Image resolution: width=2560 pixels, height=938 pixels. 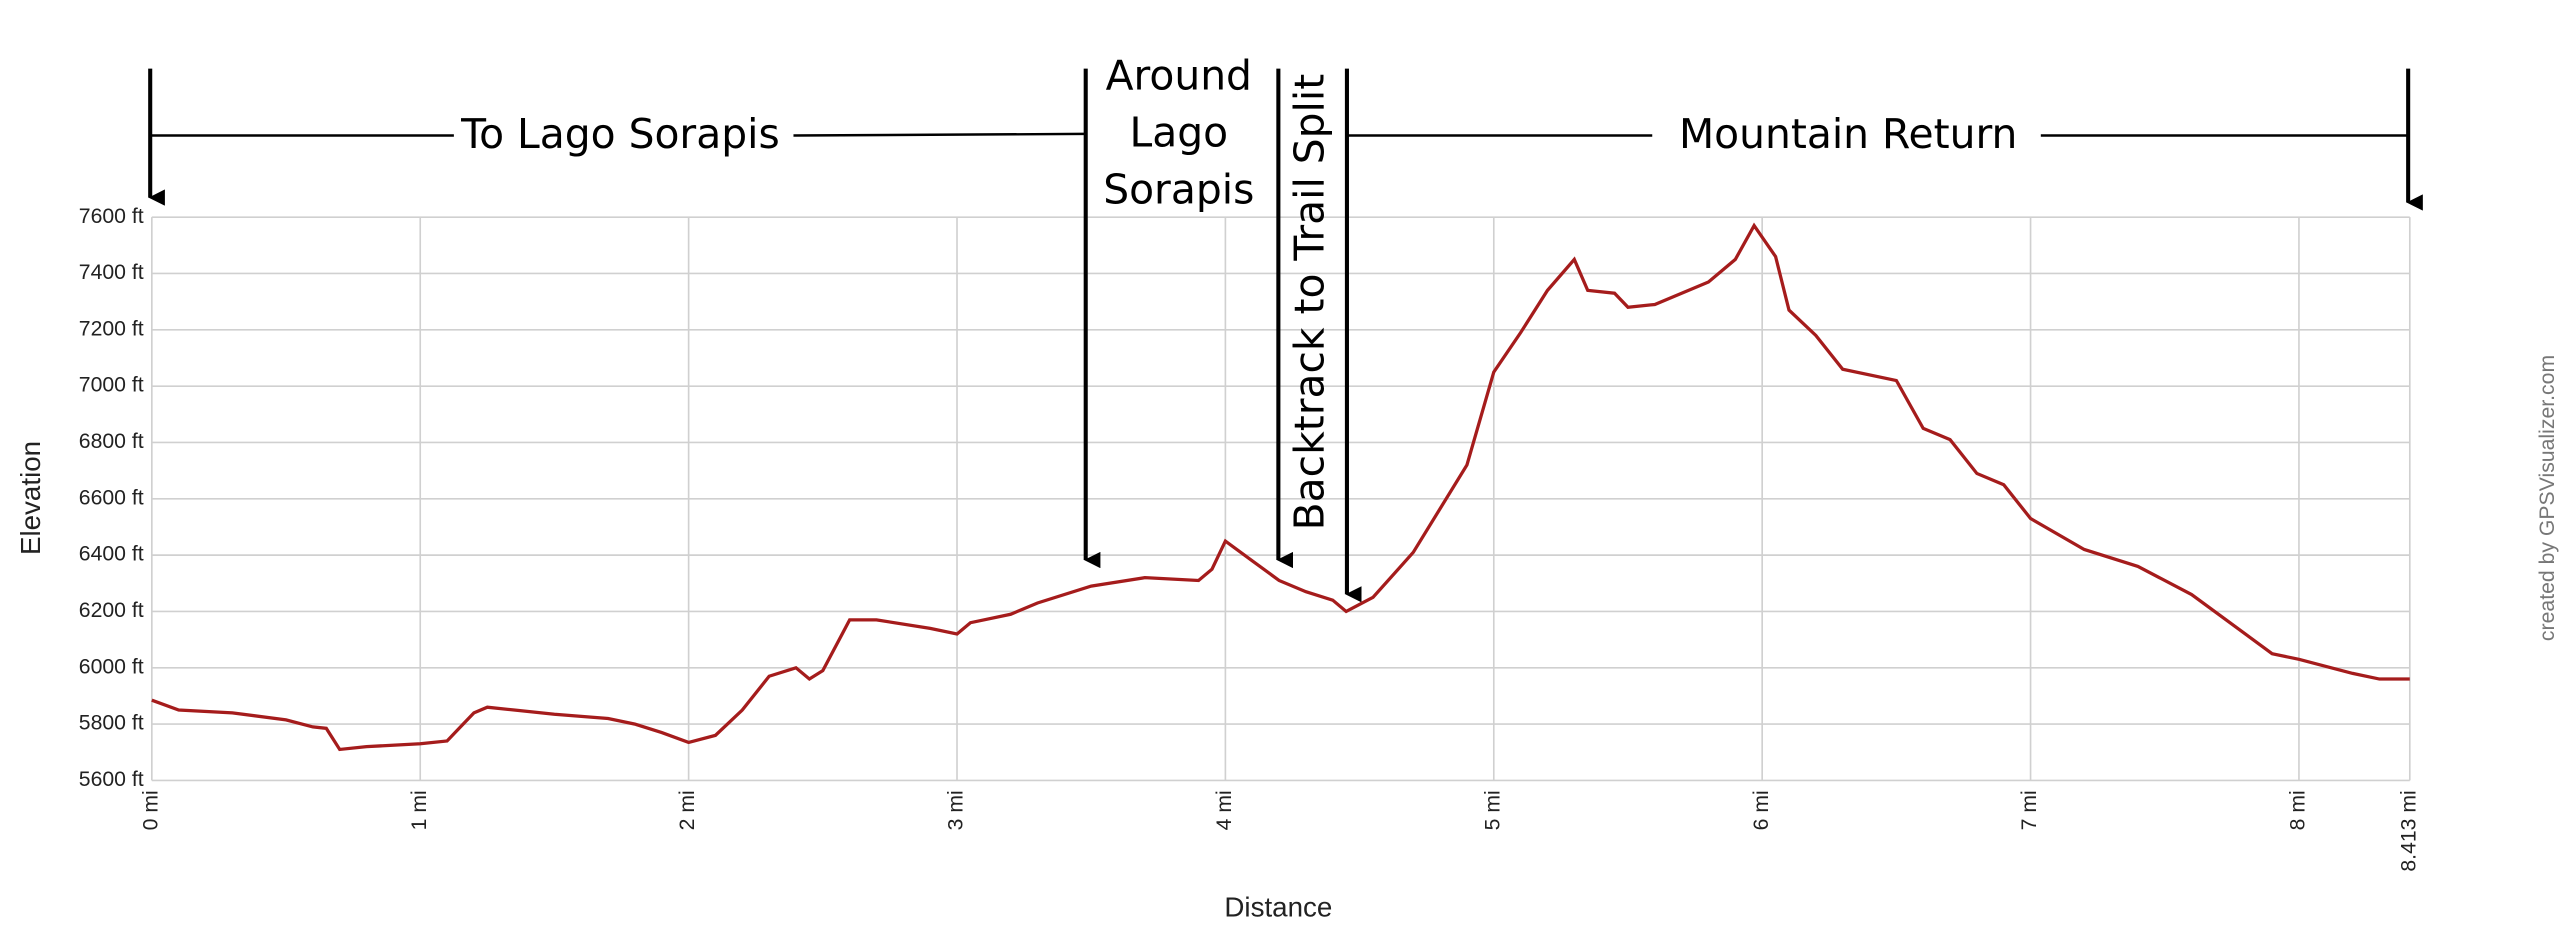 I want to click on x-tick-label: 8 mi, so click(x=2298, y=810).